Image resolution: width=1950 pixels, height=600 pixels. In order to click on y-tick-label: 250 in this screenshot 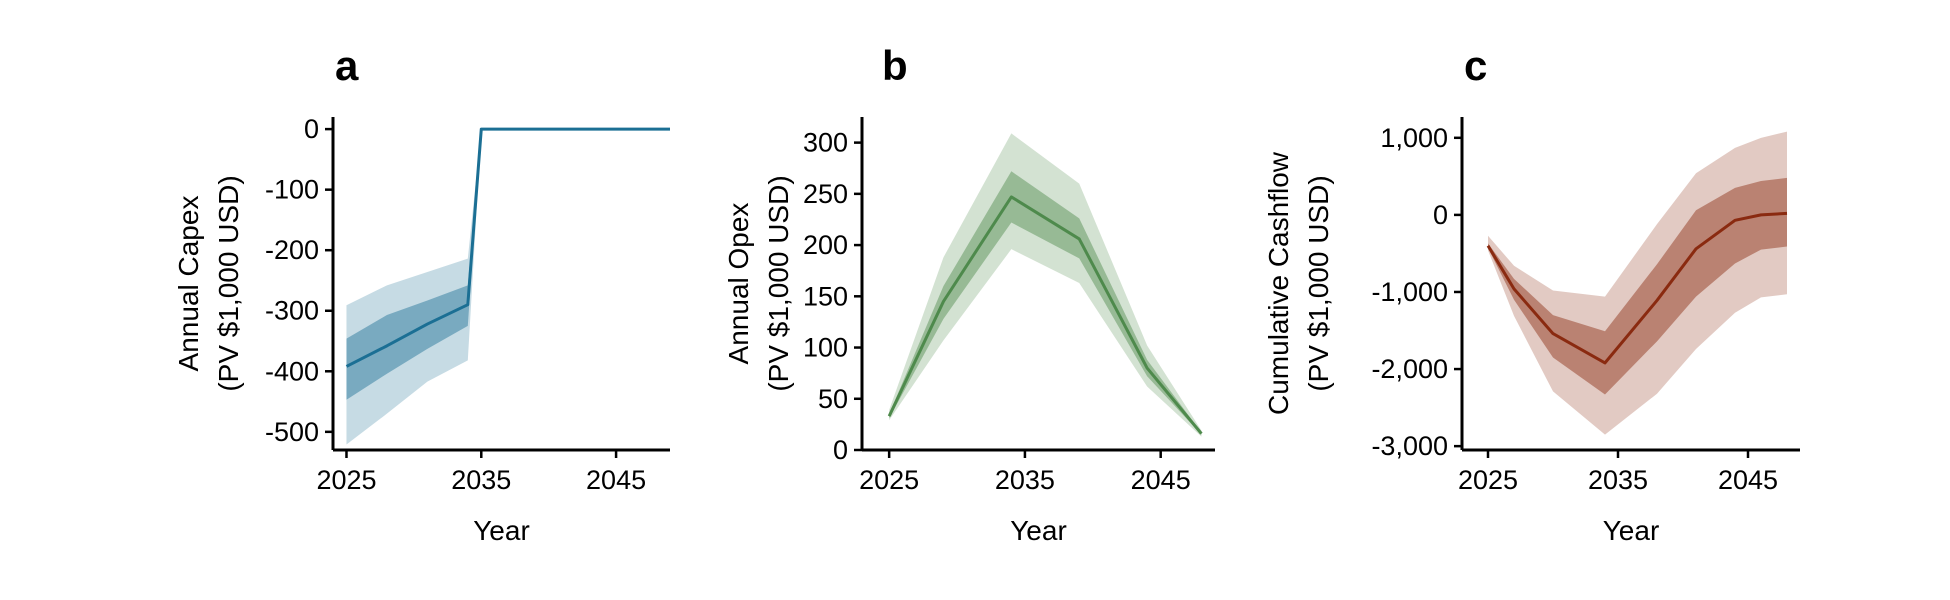, I will do `click(825, 194)`.